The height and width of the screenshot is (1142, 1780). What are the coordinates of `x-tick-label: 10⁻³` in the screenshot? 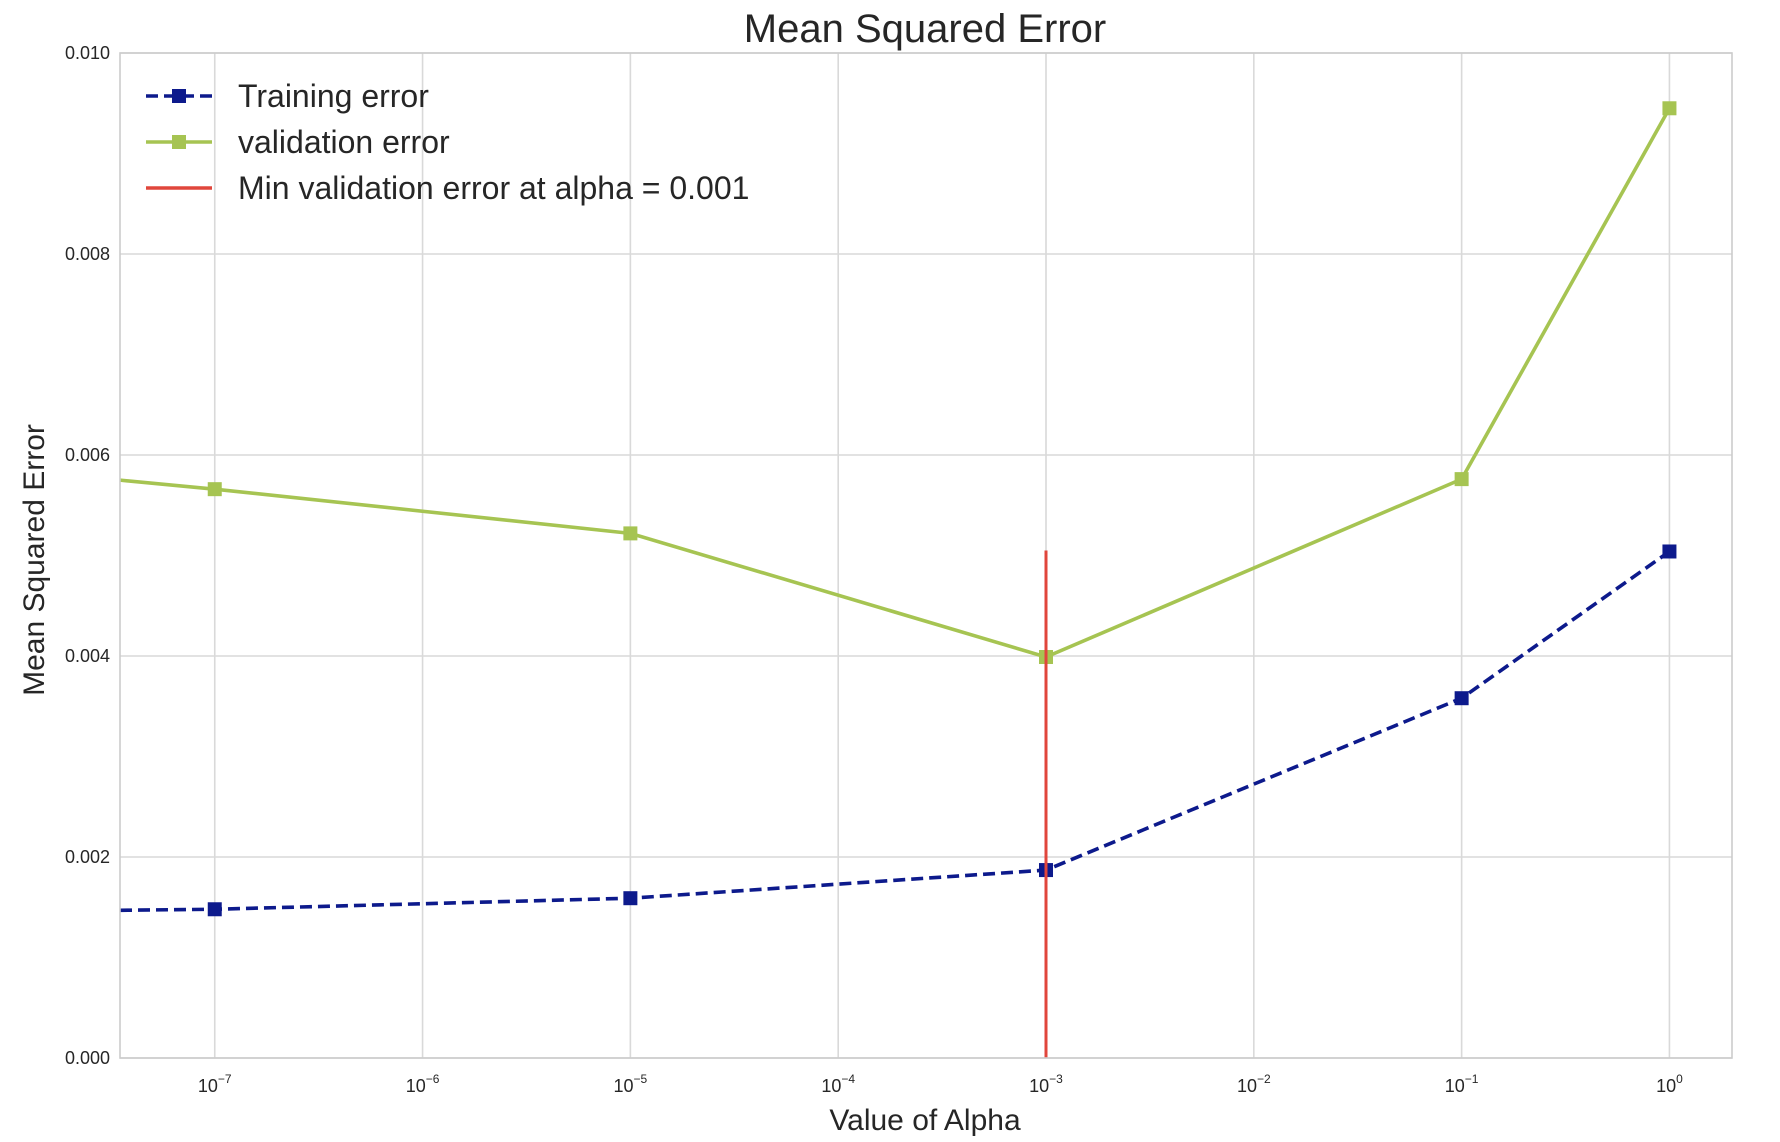 It's located at (1046, 1084).